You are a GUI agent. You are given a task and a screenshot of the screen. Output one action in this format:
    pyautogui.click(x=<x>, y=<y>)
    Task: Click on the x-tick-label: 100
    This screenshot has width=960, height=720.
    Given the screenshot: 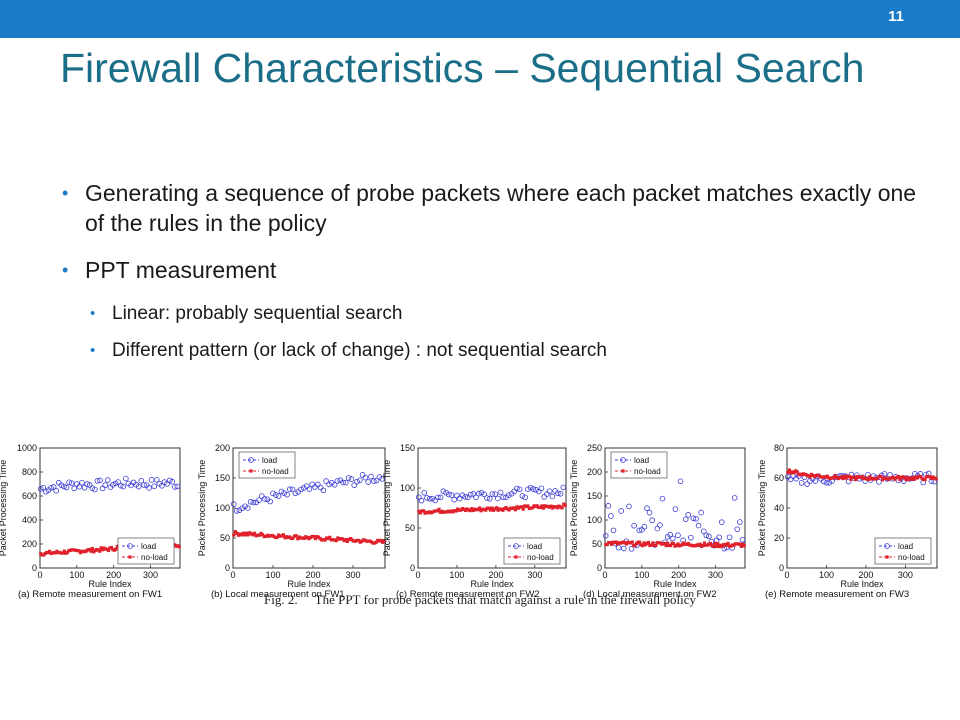 What is the action you would take?
    pyautogui.click(x=272, y=575)
    